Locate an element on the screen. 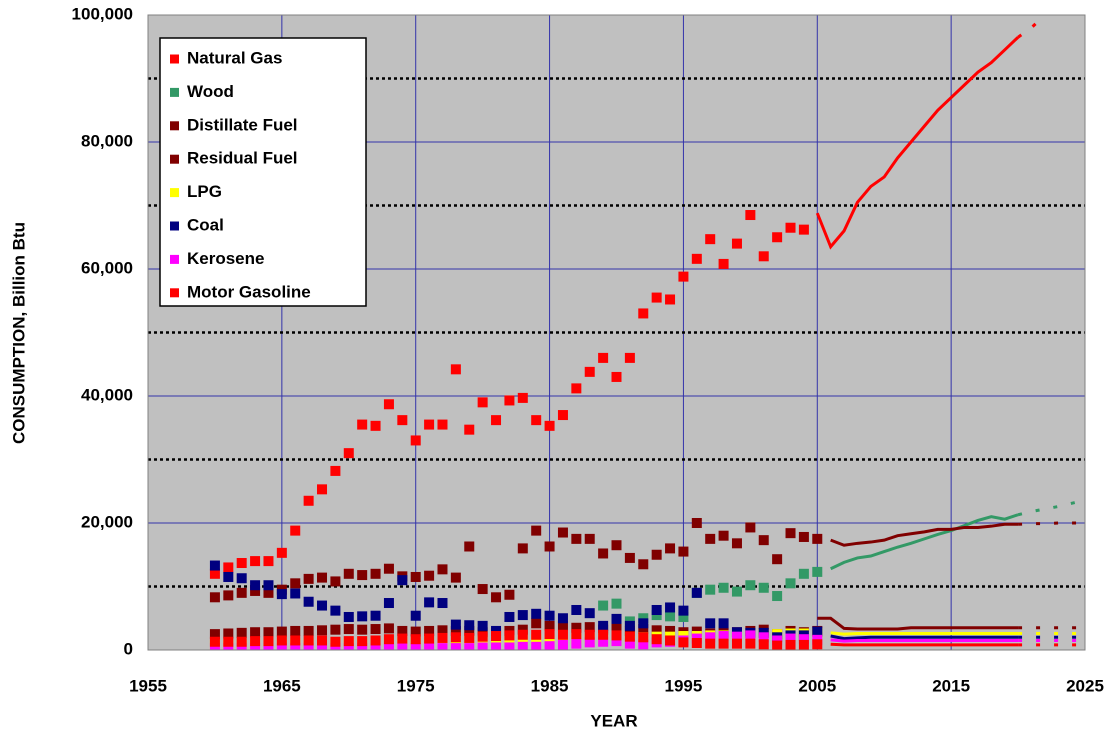 This screenshot has height=738, width=1117. y-tick-label: 0 is located at coordinates (128, 648).